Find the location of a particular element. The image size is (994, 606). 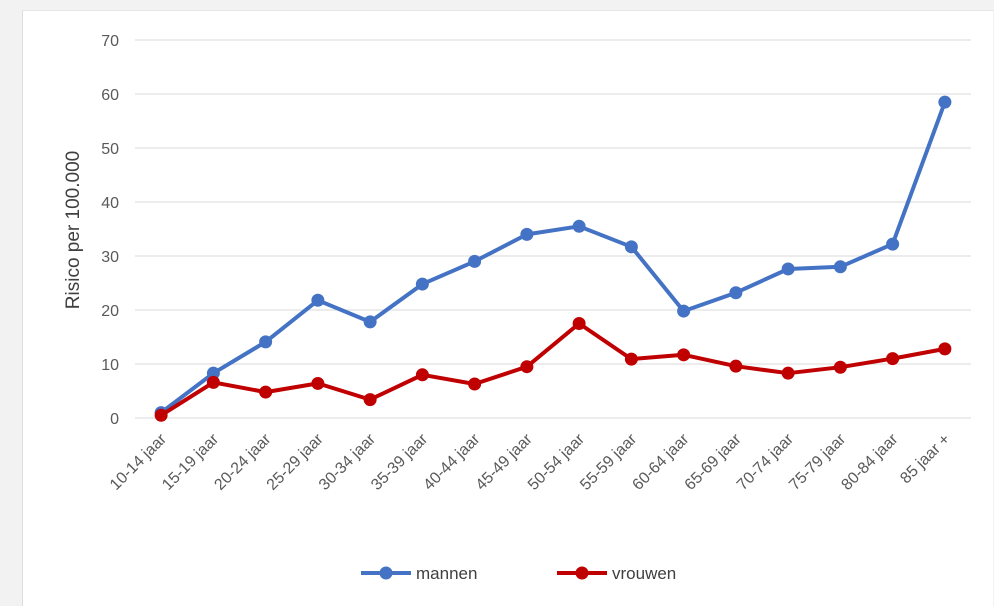

legend-marker-mannen is located at coordinates (386, 573).